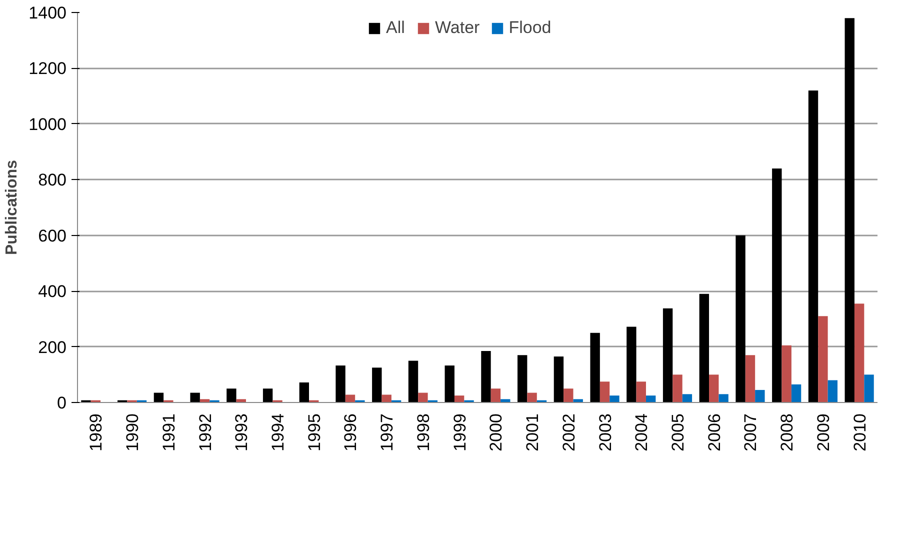  I want to click on x-tick-label: 1998, so click(423, 432).